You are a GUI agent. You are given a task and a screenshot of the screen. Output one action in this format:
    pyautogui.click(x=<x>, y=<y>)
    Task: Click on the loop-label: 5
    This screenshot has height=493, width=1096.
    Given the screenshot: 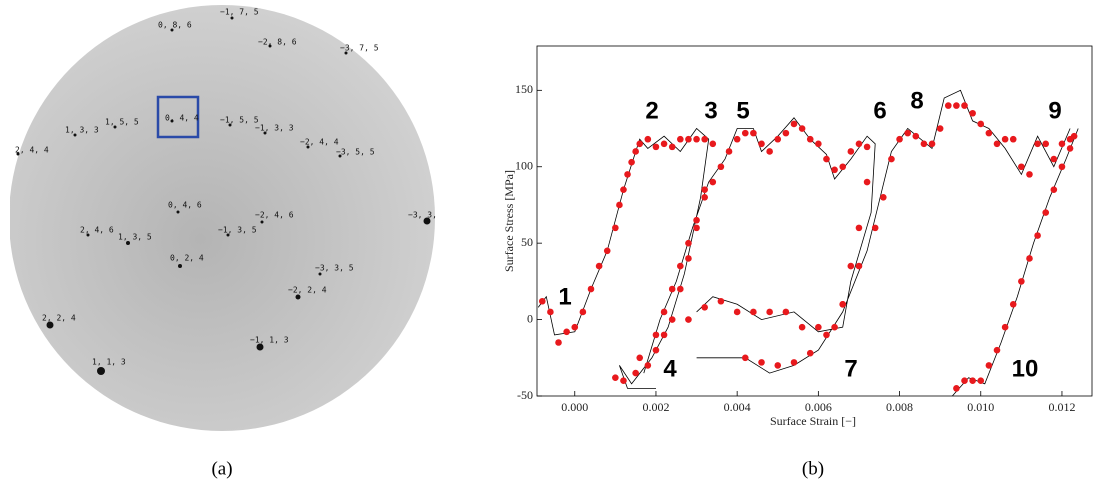 What is the action you would take?
    pyautogui.click(x=742, y=110)
    